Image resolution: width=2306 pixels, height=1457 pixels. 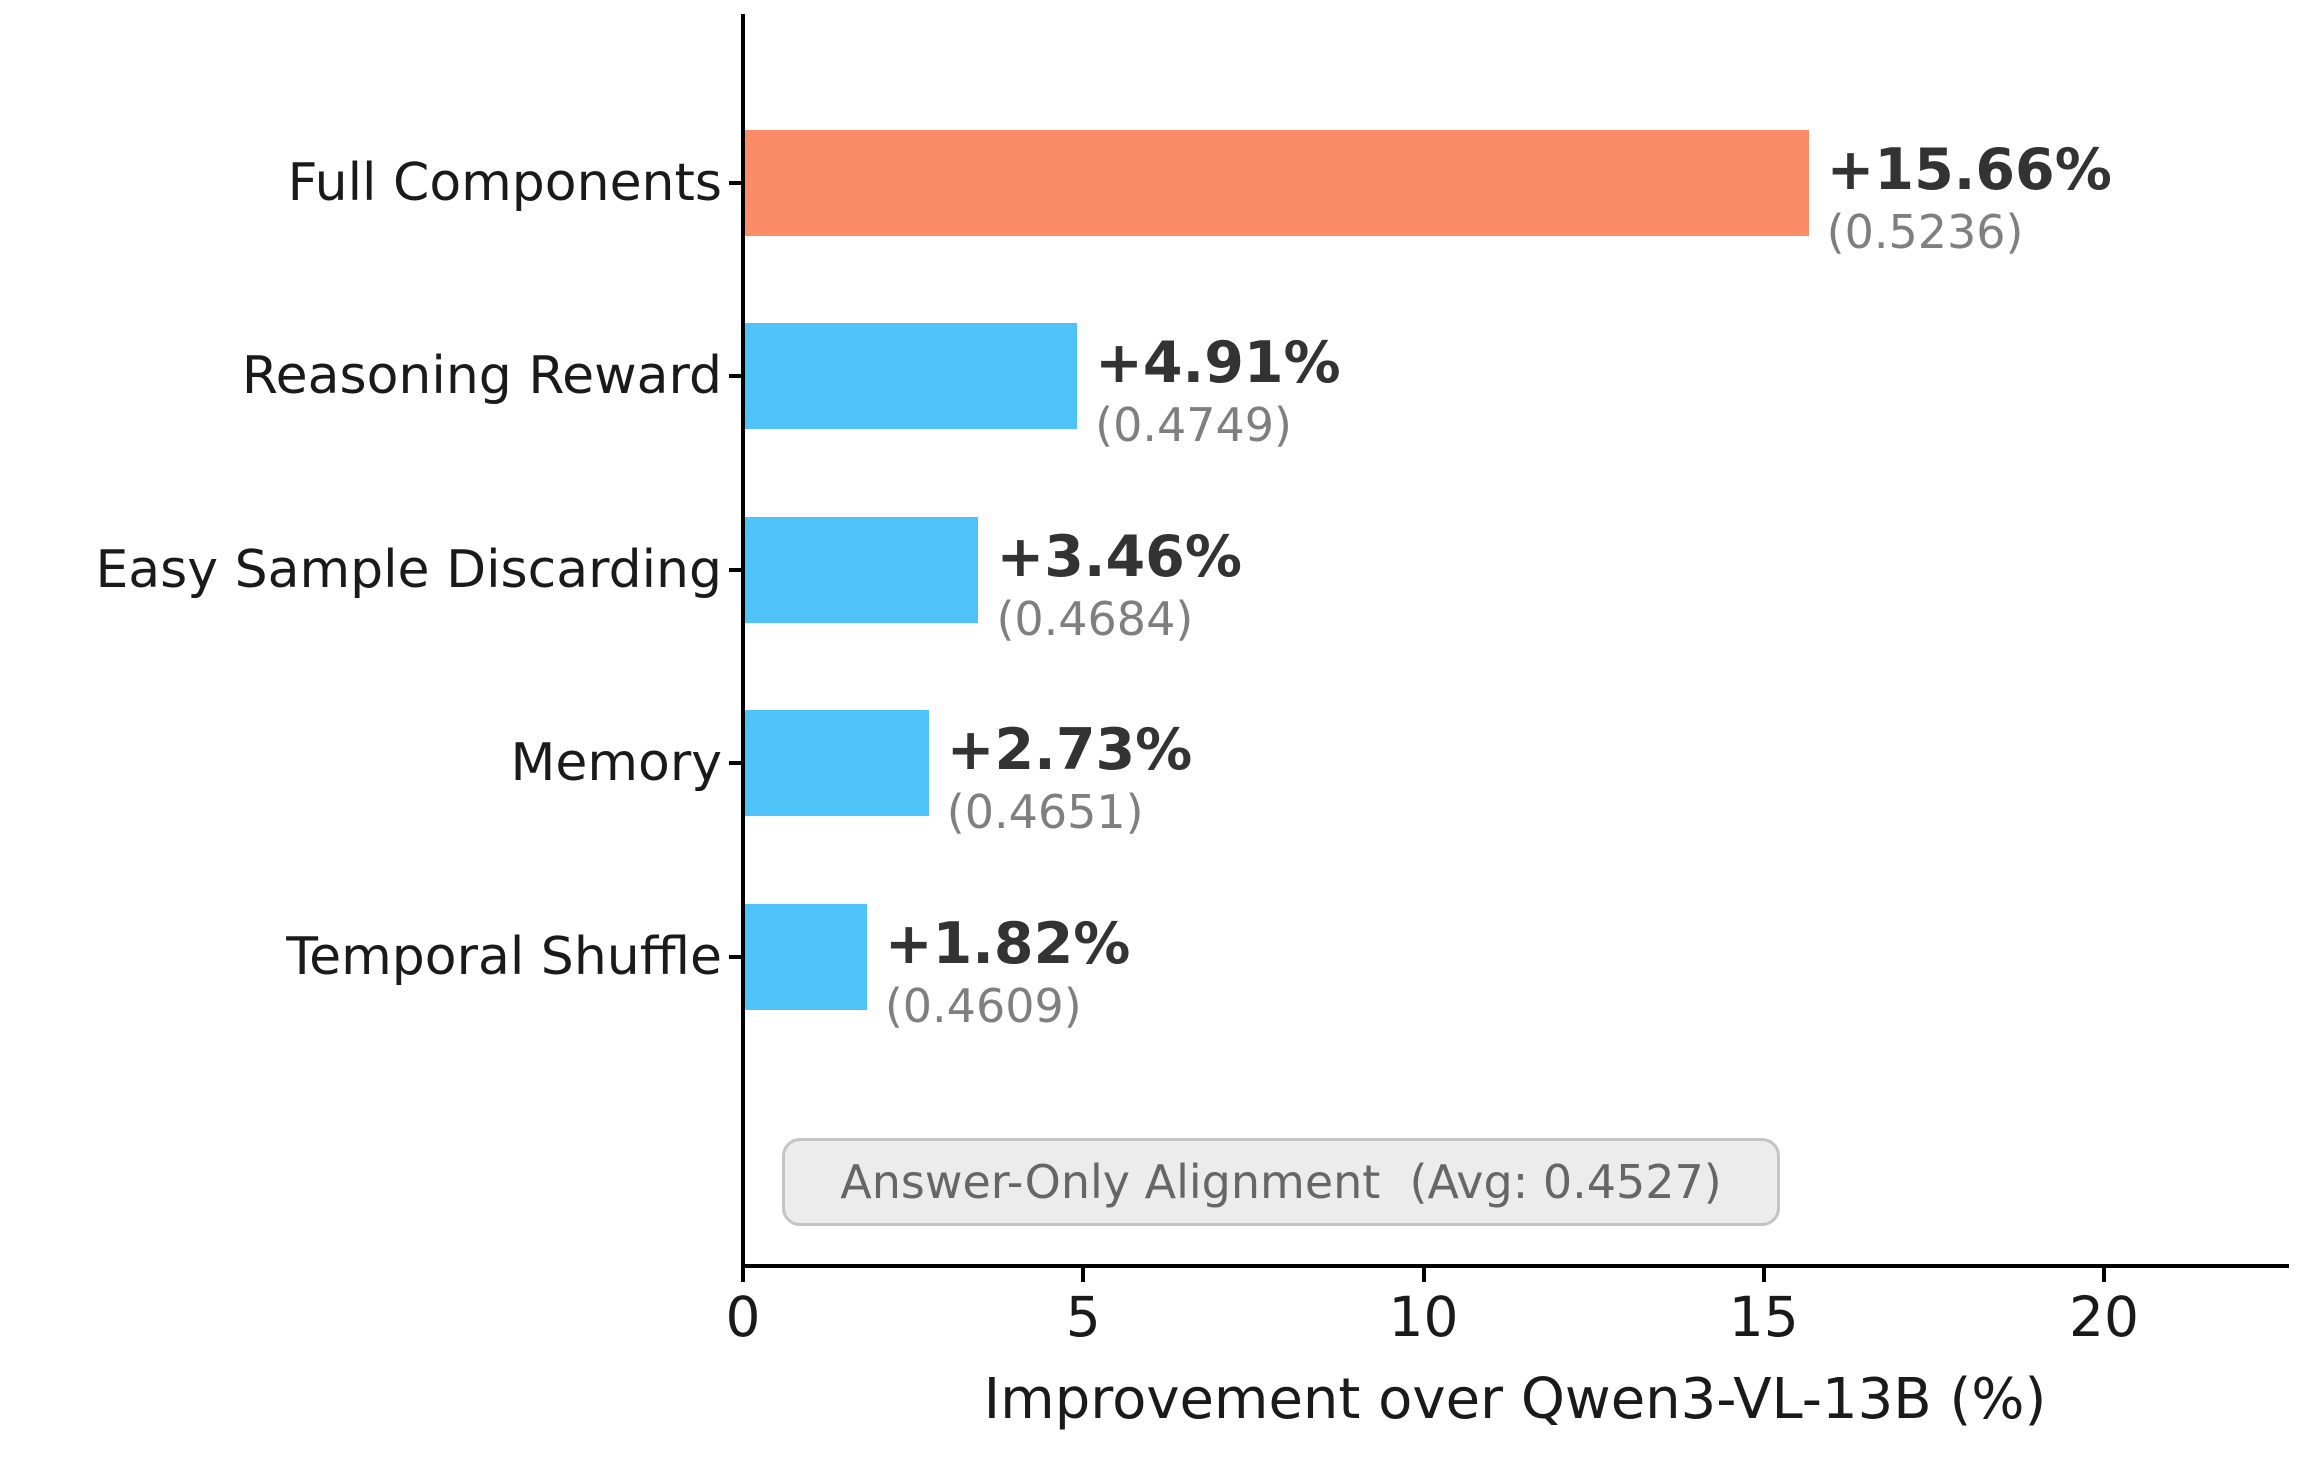 I want to click on value-label-reasoning-reward: +4.91%, so click(x=1218, y=363).